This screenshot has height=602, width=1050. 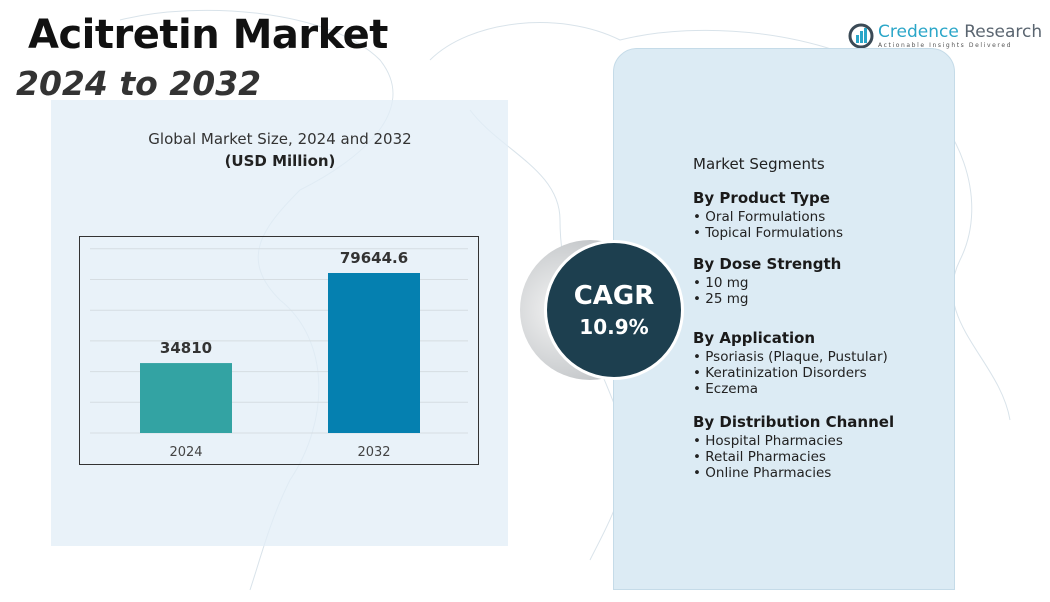 I want to click on segment-list: • 10 mg • 25 mg, so click(x=767, y=291).